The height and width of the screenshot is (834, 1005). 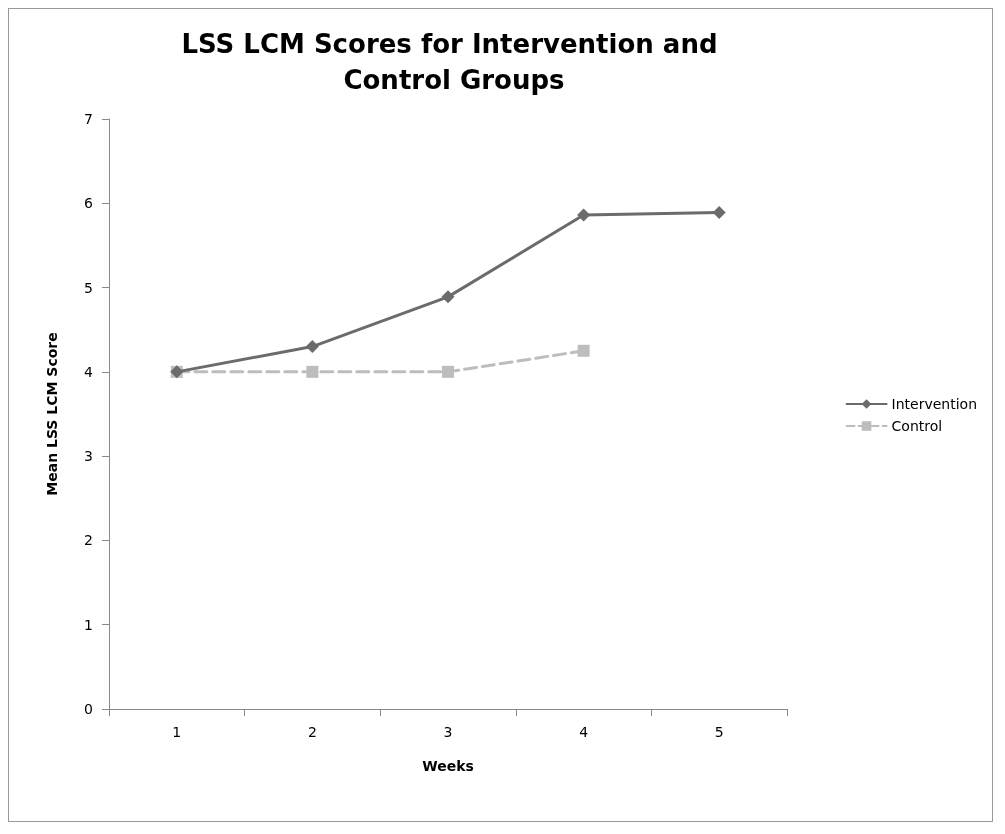 I want to click on y-tick-label: 0, so click(x=88, y=709).